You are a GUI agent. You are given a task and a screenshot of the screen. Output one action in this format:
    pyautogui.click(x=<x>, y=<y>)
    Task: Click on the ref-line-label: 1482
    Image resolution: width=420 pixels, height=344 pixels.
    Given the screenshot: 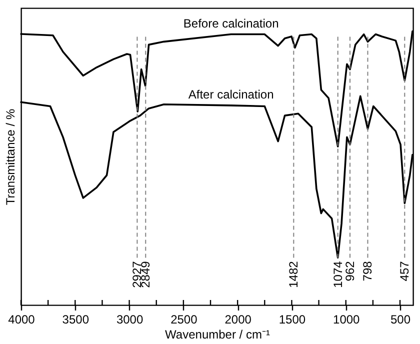 What is the action you would take?
    pyautogui.click(x=293, y=274)
    